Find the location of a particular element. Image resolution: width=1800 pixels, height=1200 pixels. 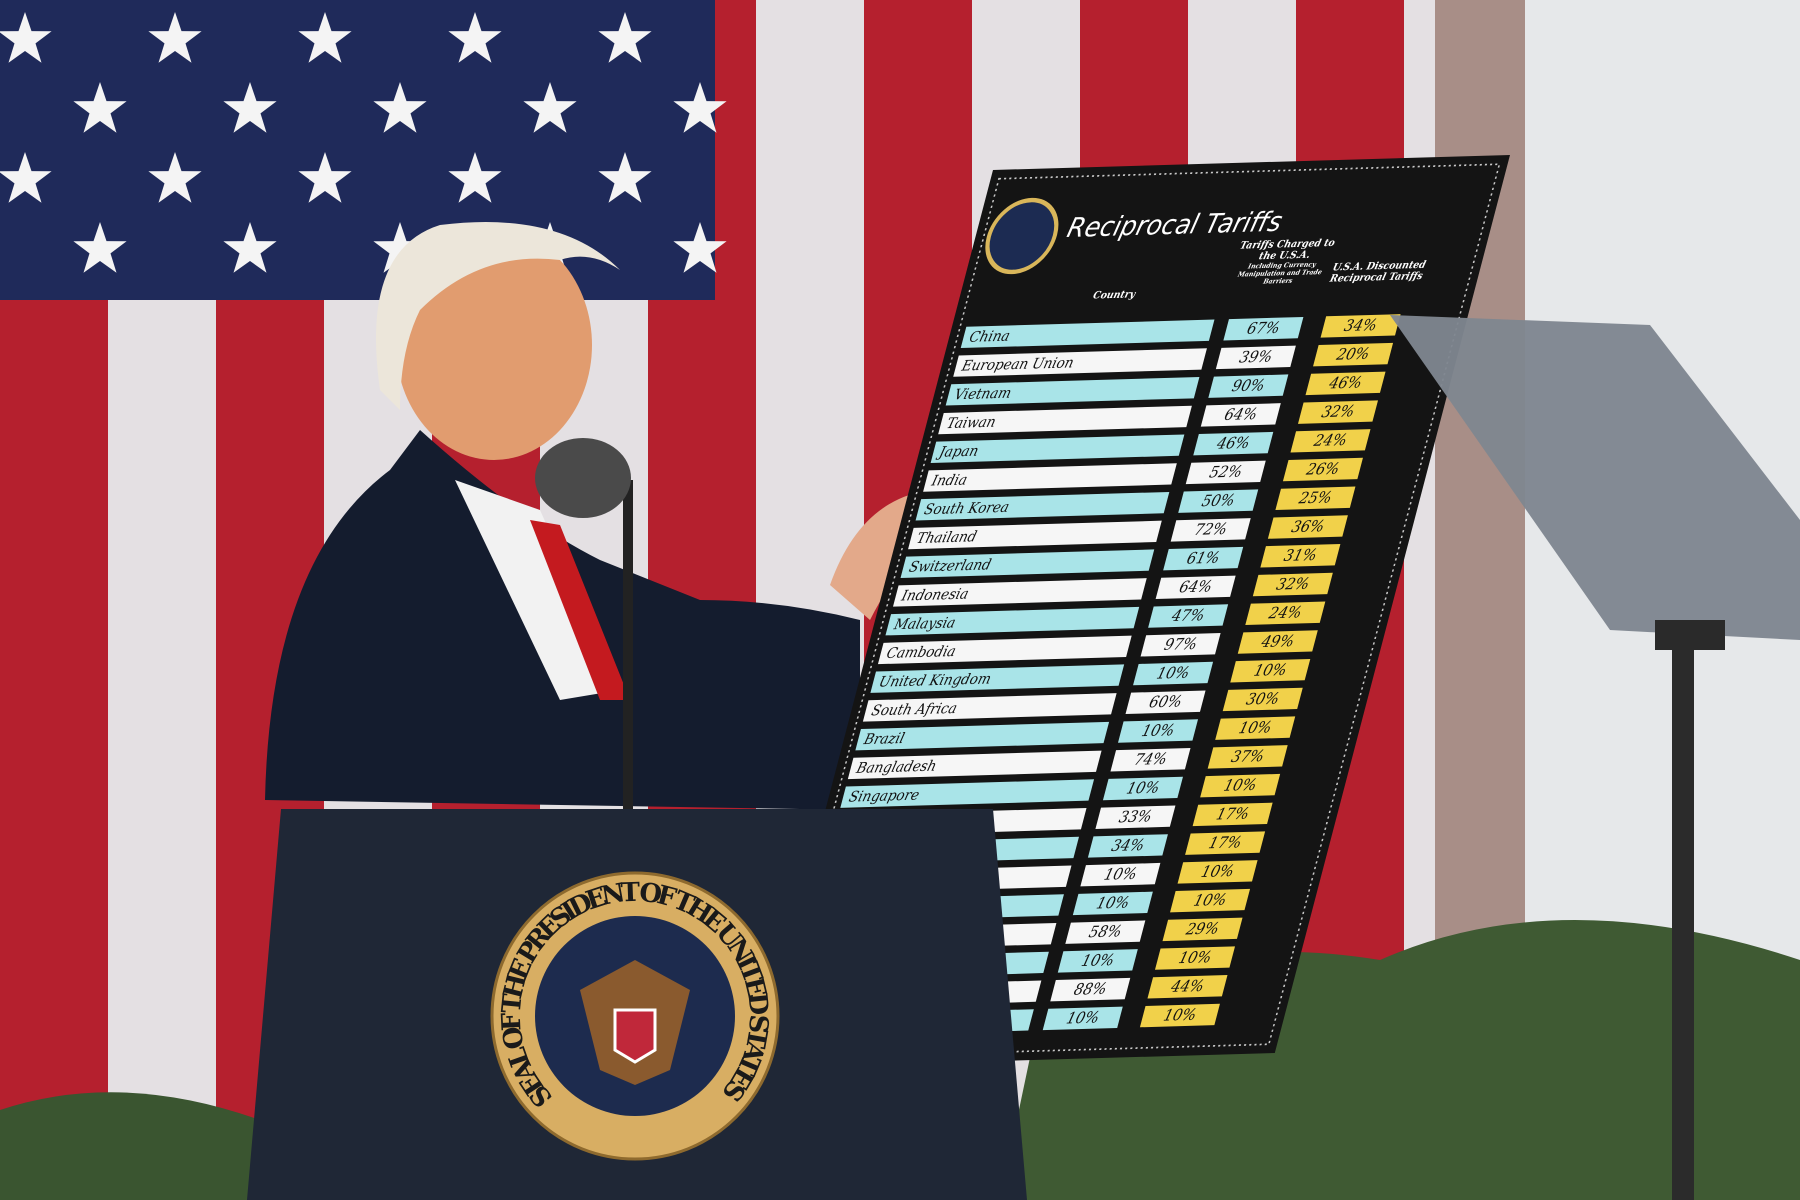

discounted-value: 26% is located at coordinates (1323, 468).